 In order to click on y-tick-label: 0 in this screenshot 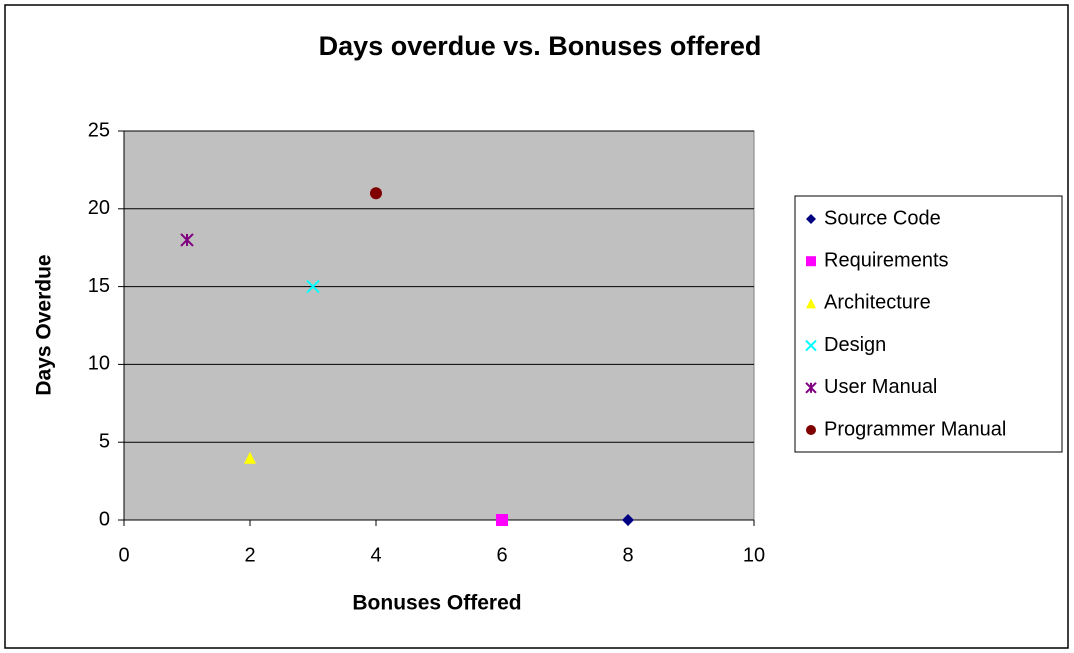, I will do `click(104, 519)`.